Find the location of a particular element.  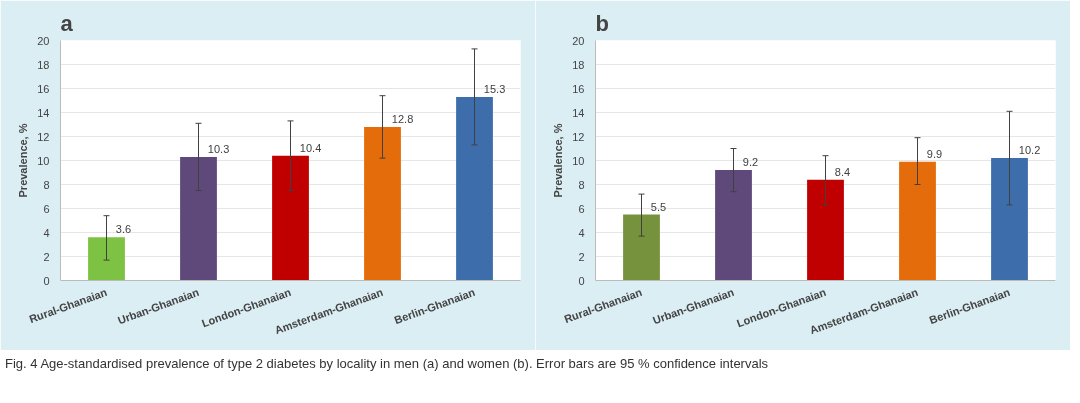

data-label: 10.2 is located at coordinates (1029, 150).